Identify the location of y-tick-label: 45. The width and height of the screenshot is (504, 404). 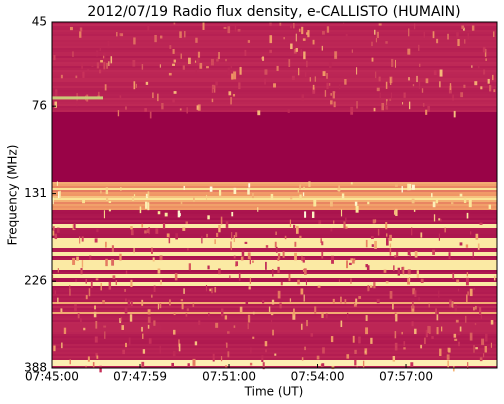
(39, 22).